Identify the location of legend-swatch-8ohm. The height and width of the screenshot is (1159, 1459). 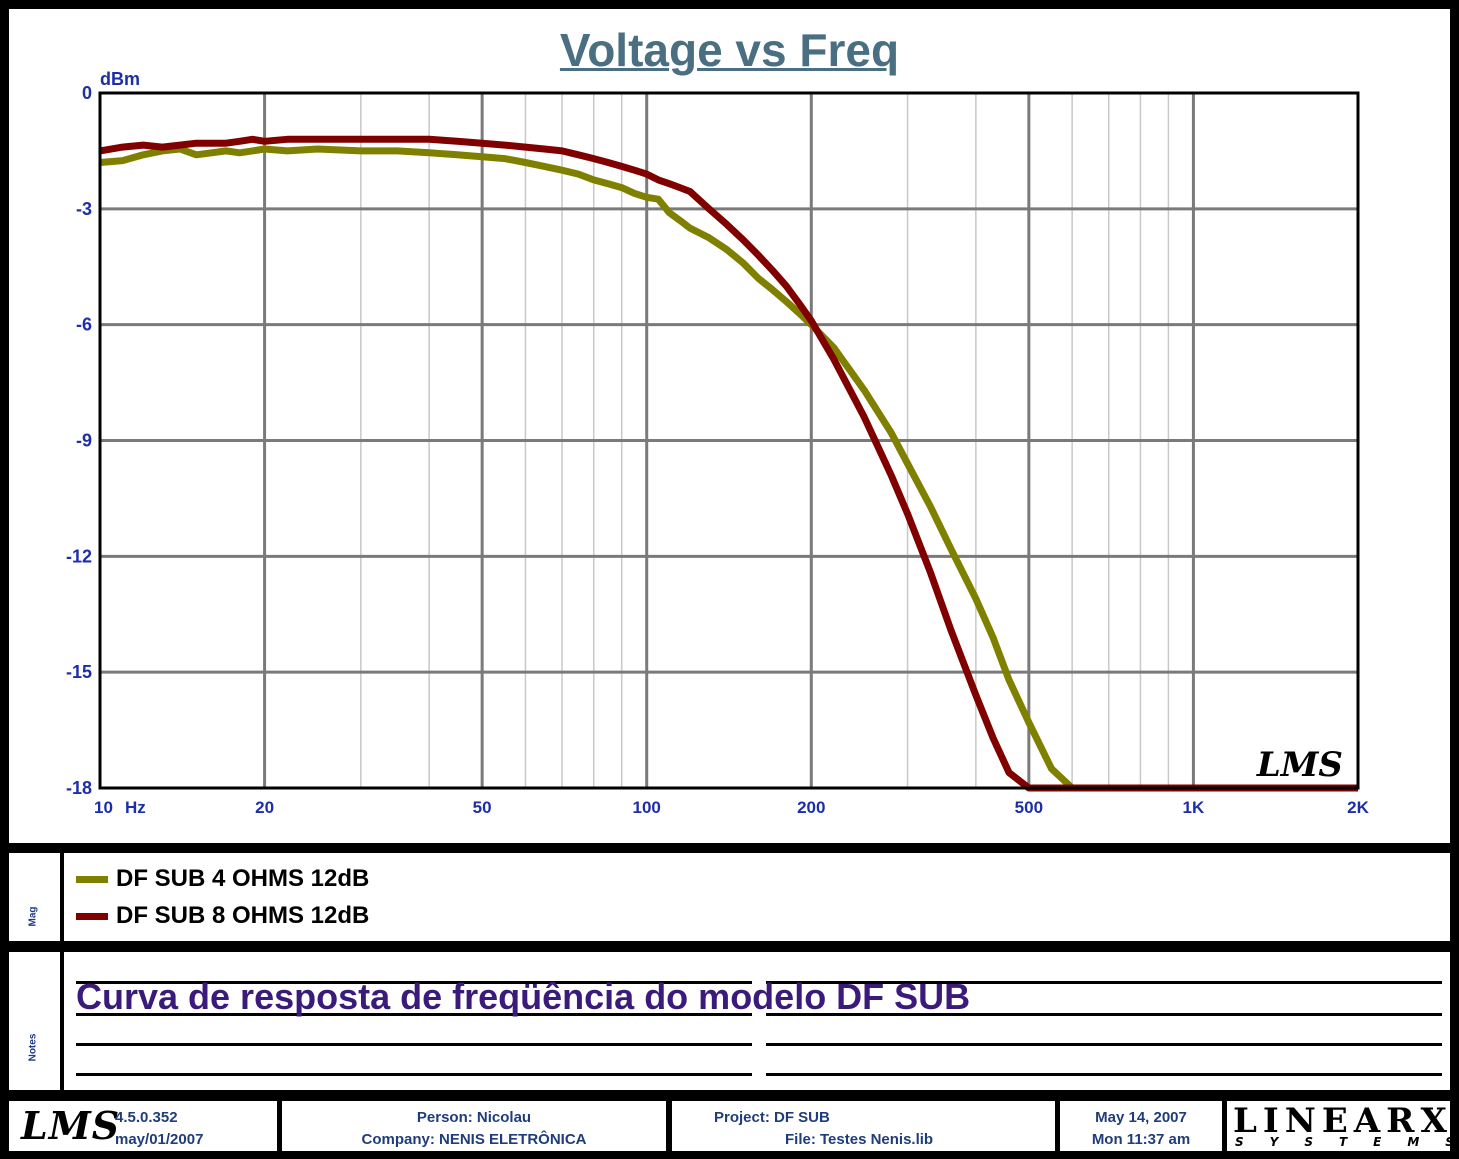
(92, 916).